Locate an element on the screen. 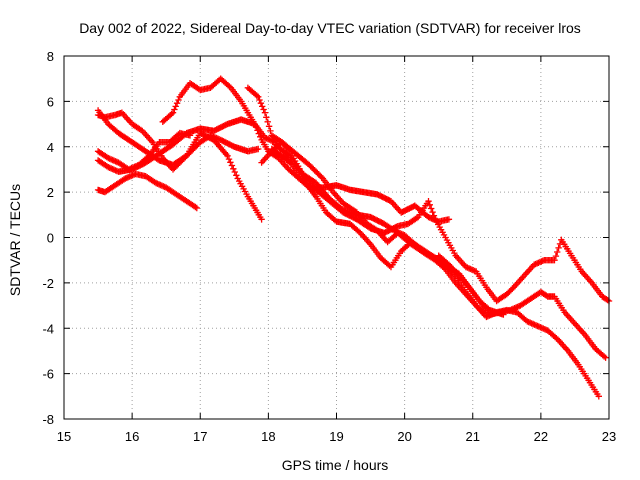  x-tick-label: 22 is located at coordinates (541, 436).